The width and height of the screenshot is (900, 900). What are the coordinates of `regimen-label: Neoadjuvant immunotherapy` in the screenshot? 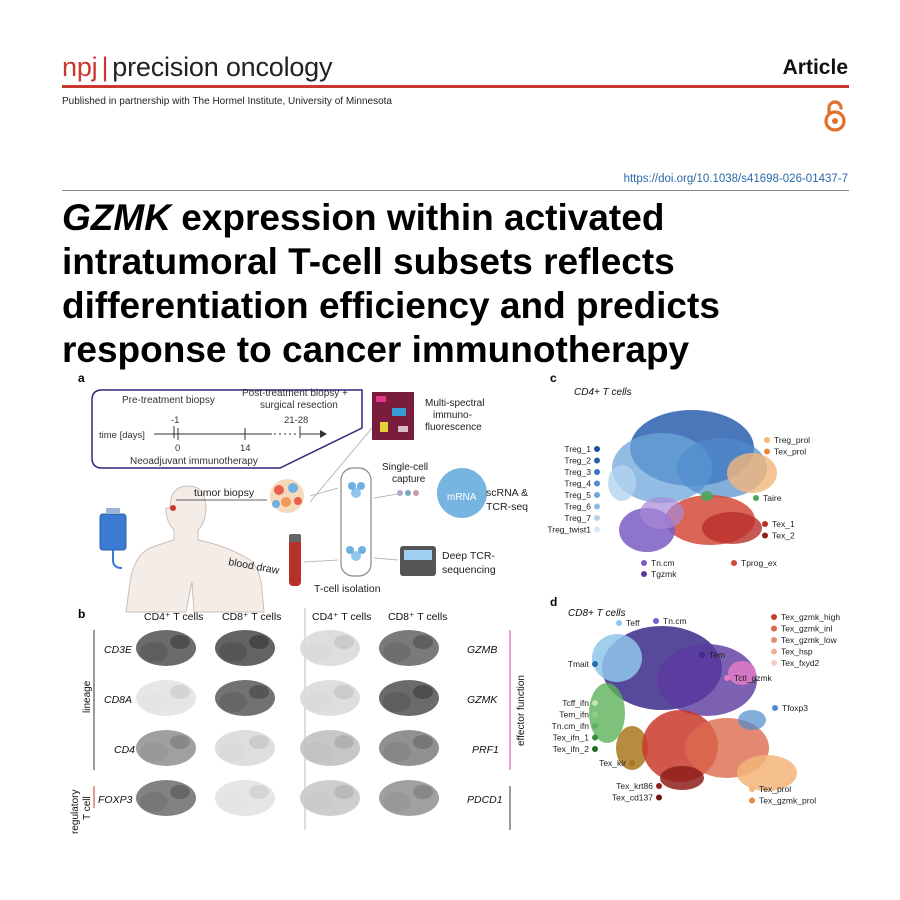 It's located at (194, 461).